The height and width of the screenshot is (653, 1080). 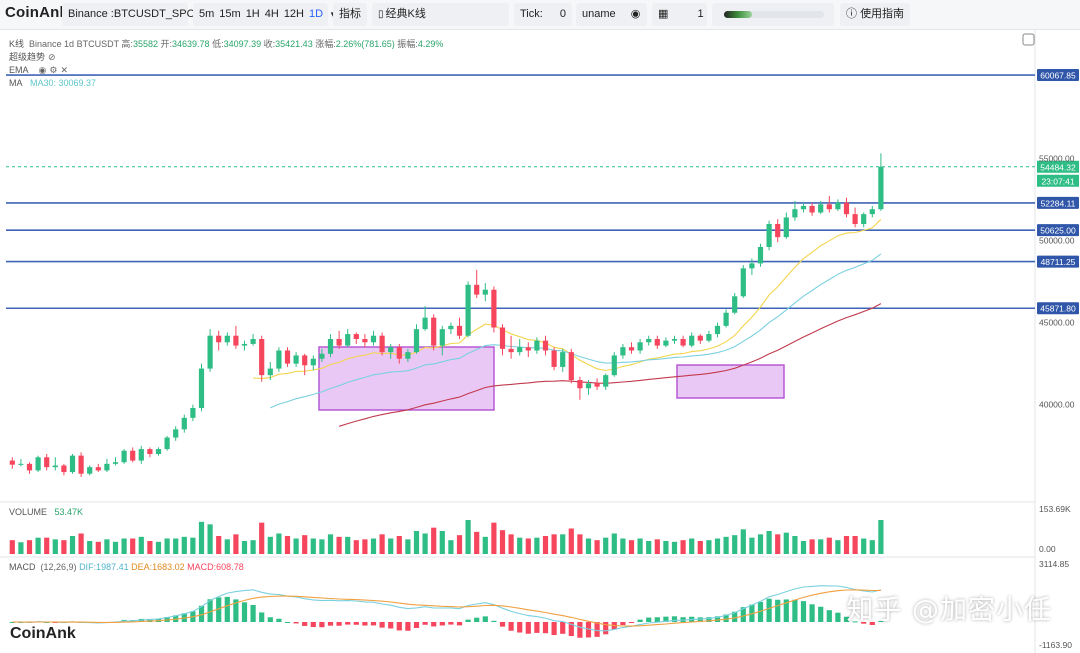 I want to click on price-level-tag: 52284.11, so click(x=1058, y=202).